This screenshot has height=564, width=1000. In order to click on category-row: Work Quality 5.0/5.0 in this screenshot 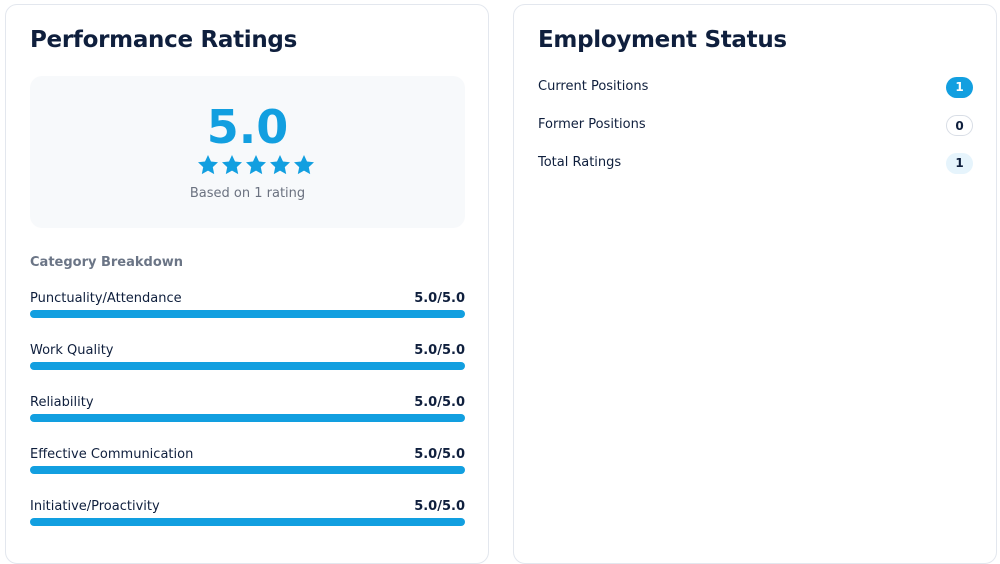, I will do `click(247, 363)`.